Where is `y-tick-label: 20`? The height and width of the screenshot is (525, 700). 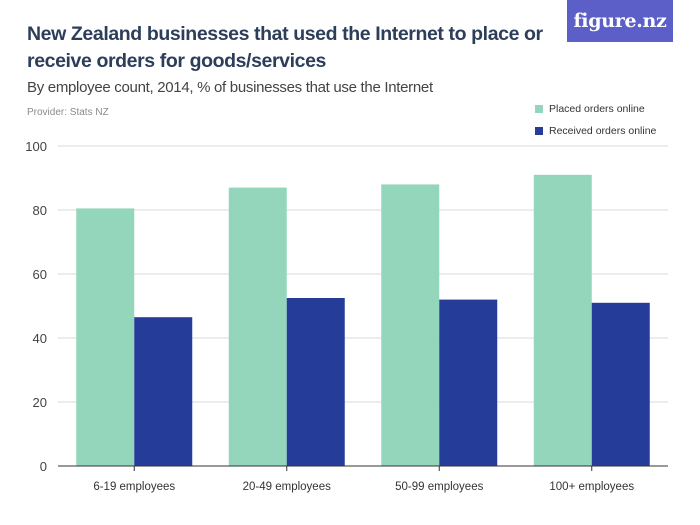 y-tick-label: 20 is located at coordinates (40, 402).